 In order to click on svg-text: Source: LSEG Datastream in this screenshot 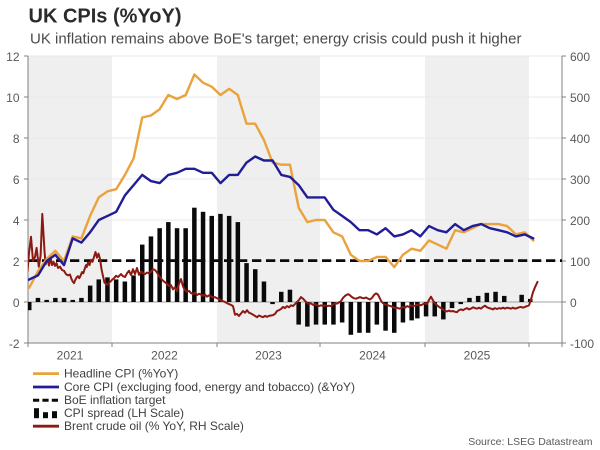, I will do `click(530, 442)`.